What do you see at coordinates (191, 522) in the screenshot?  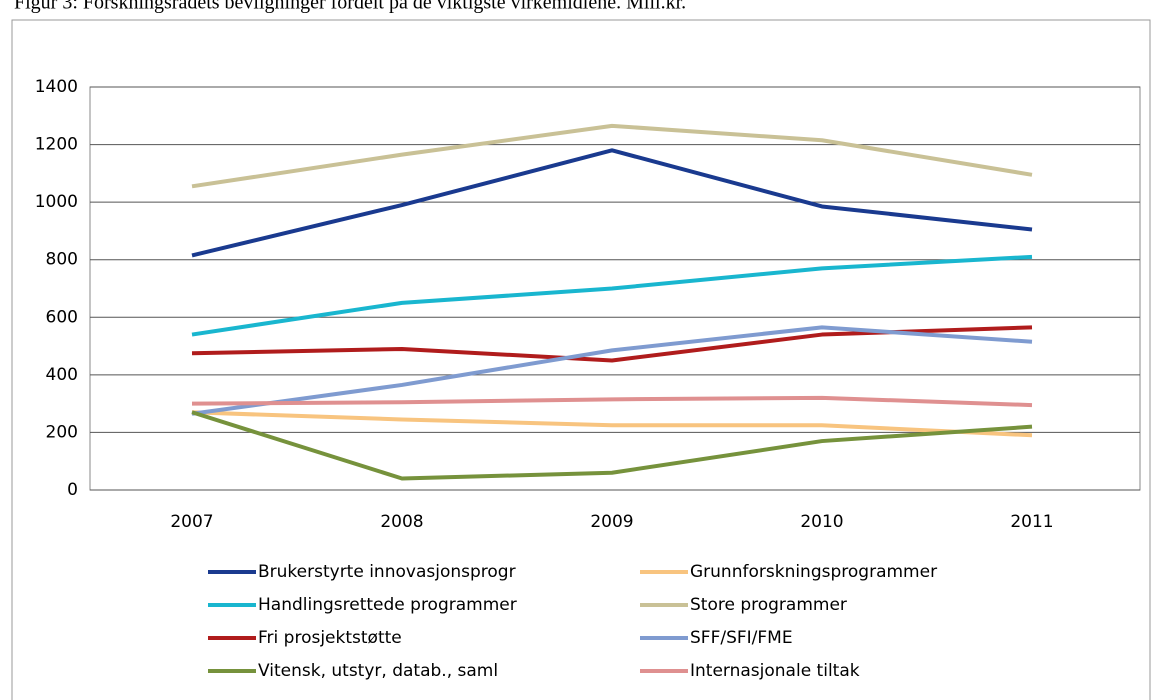 I see `x-tick-label: 2007` at bounding box center [191, 522].